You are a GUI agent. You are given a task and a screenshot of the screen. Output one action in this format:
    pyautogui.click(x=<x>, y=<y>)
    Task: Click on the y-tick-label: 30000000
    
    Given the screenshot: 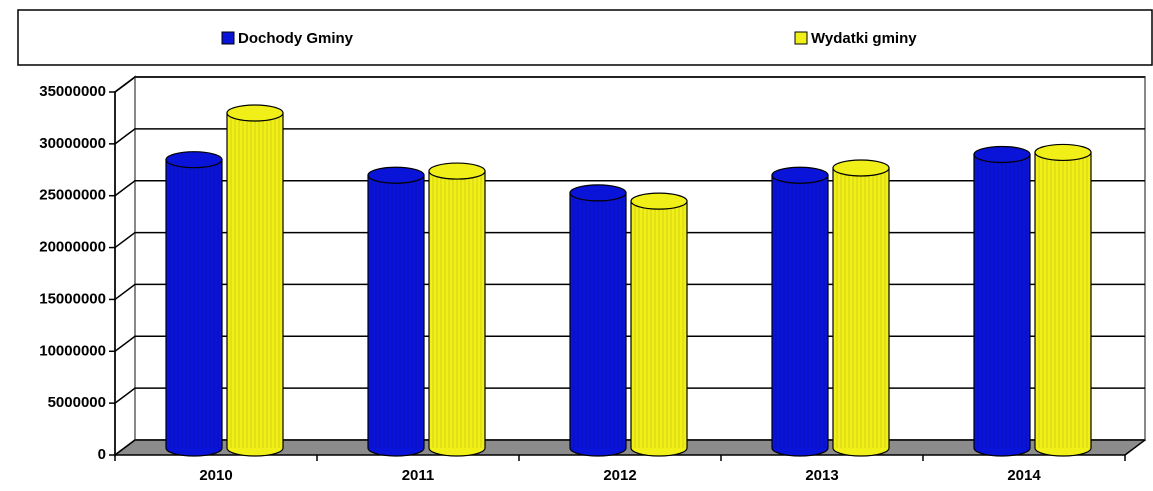 What is the action you would take?
    pyautogui.click(x=72, y=143)
    